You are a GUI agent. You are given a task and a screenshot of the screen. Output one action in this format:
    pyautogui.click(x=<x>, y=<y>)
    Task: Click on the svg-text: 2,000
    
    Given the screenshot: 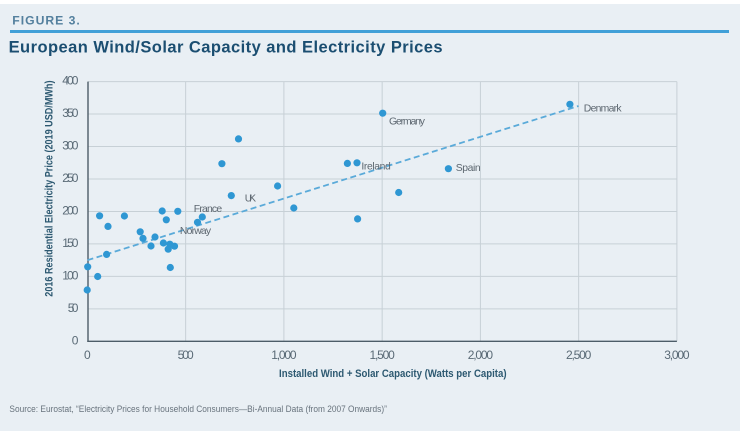 What is the action you would take?
    pyautogui.click(x=481, y=355)
    